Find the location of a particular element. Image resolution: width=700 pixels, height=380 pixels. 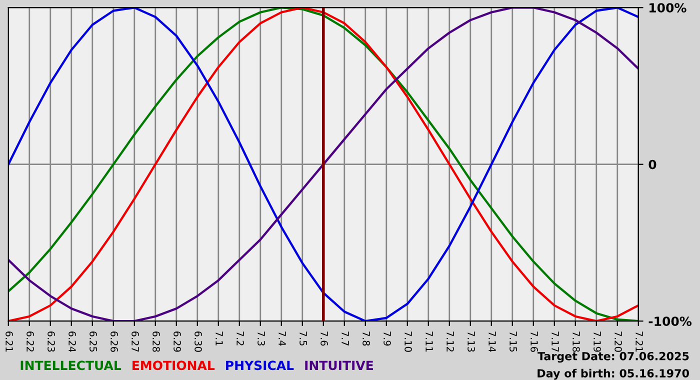

x-tick-label: 6.21 is located at coordinates (9, 342).